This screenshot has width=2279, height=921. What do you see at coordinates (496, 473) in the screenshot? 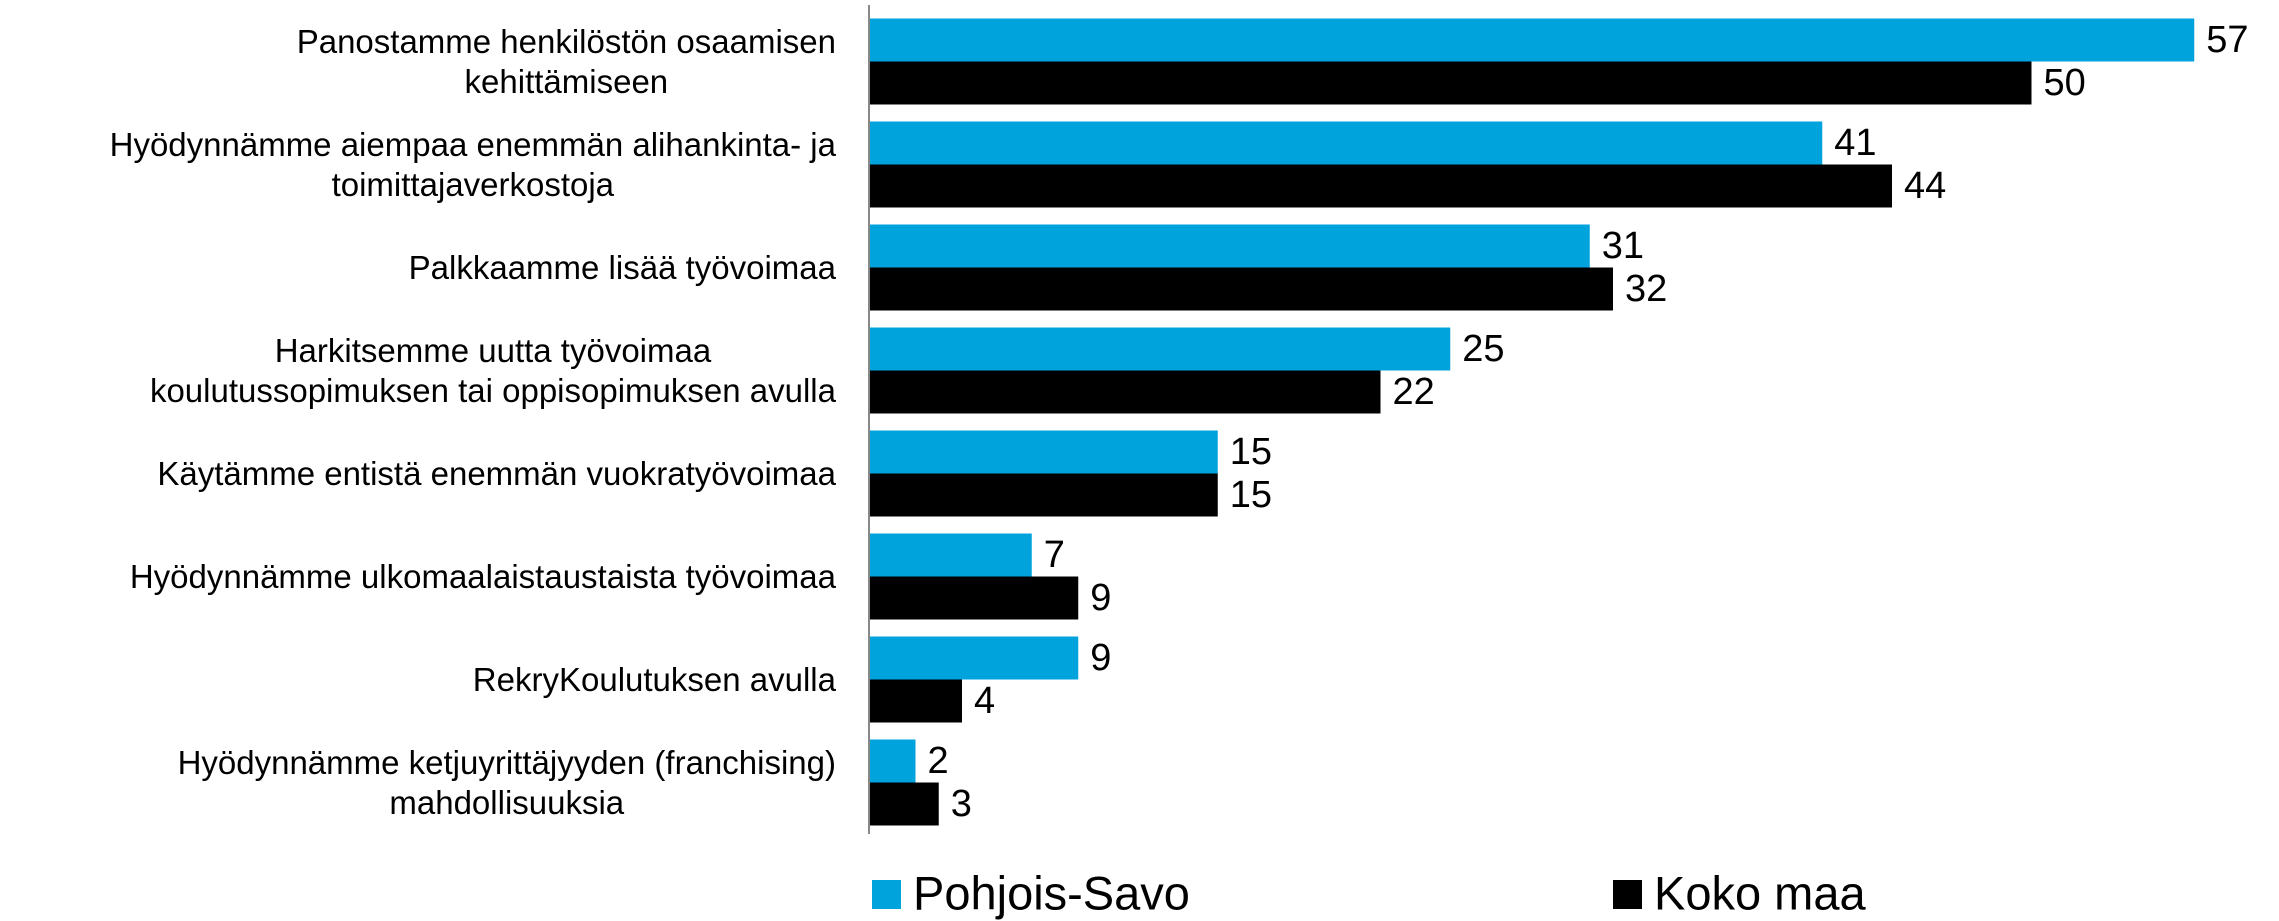
I see `category-label: Käytämme entistä enemmän vuokratyövoimaa` at bounding box center [496, 473].